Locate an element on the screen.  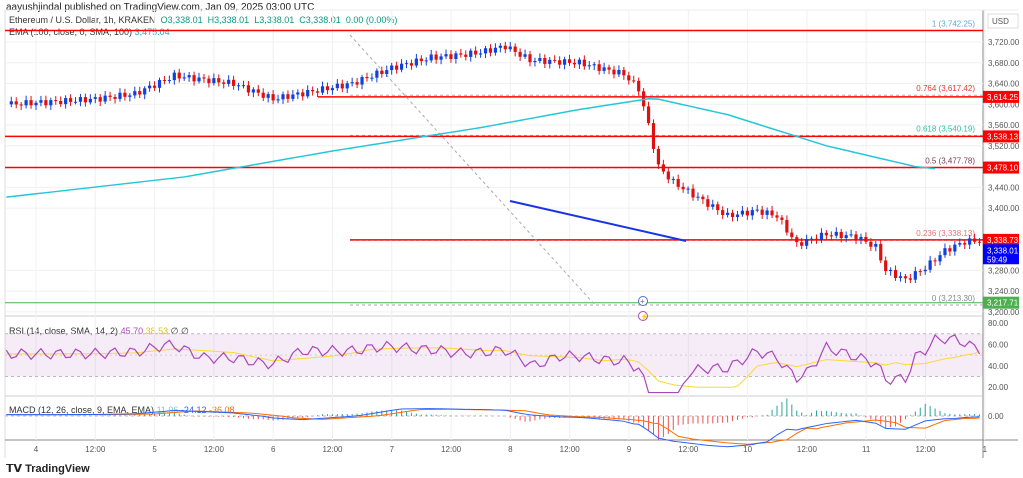
ema-label: EMA (100, close, 0, SMA, 100) is located at coordinates (71, 32).